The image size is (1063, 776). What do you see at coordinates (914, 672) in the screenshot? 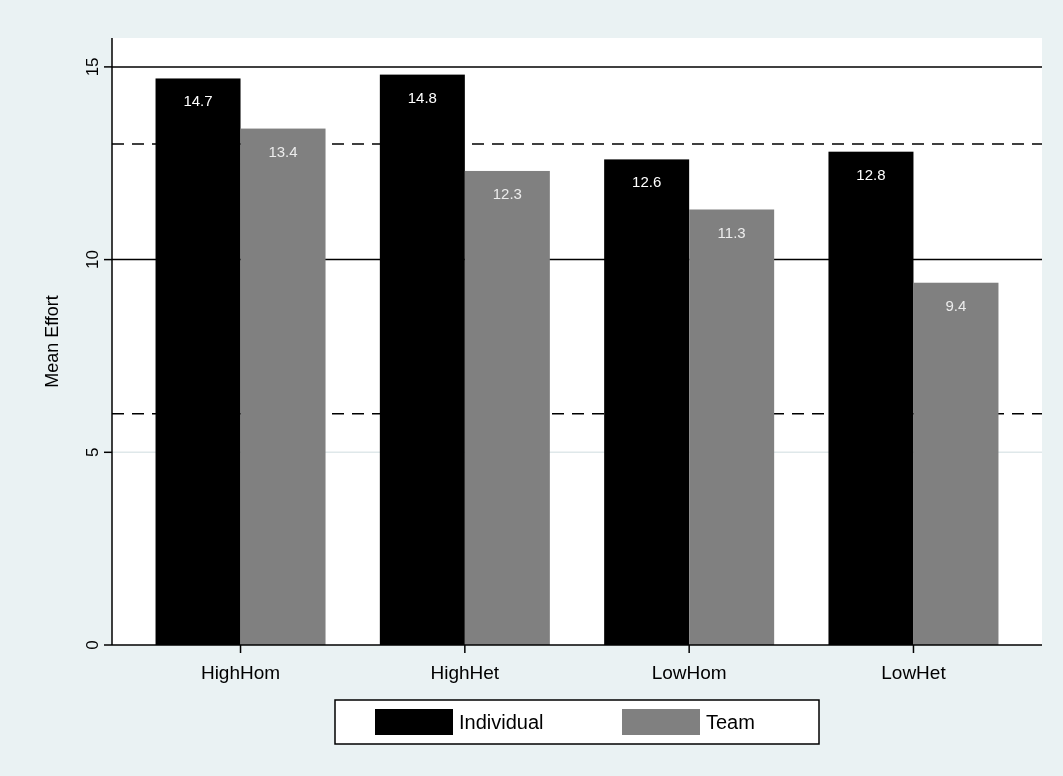
I see `x-tick-label: LowHet` at bounding box center [914, 672].